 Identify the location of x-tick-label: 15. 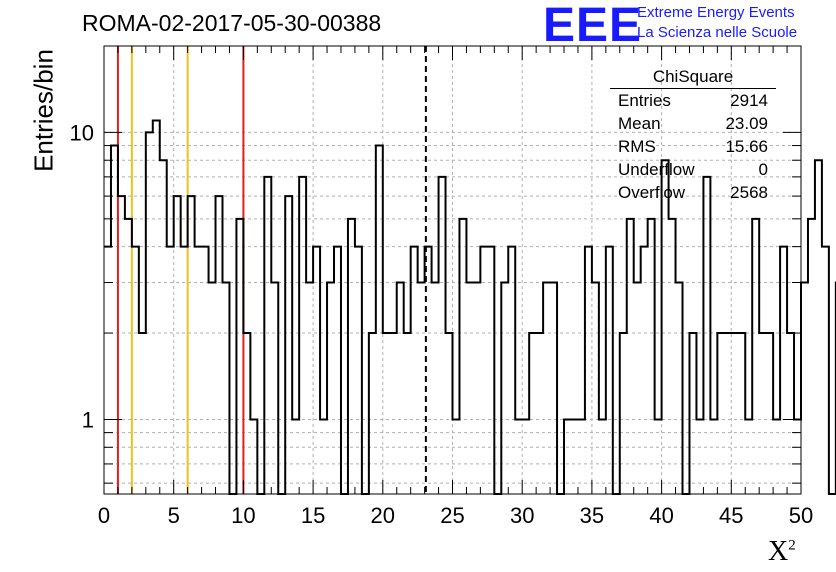
(313, 515).